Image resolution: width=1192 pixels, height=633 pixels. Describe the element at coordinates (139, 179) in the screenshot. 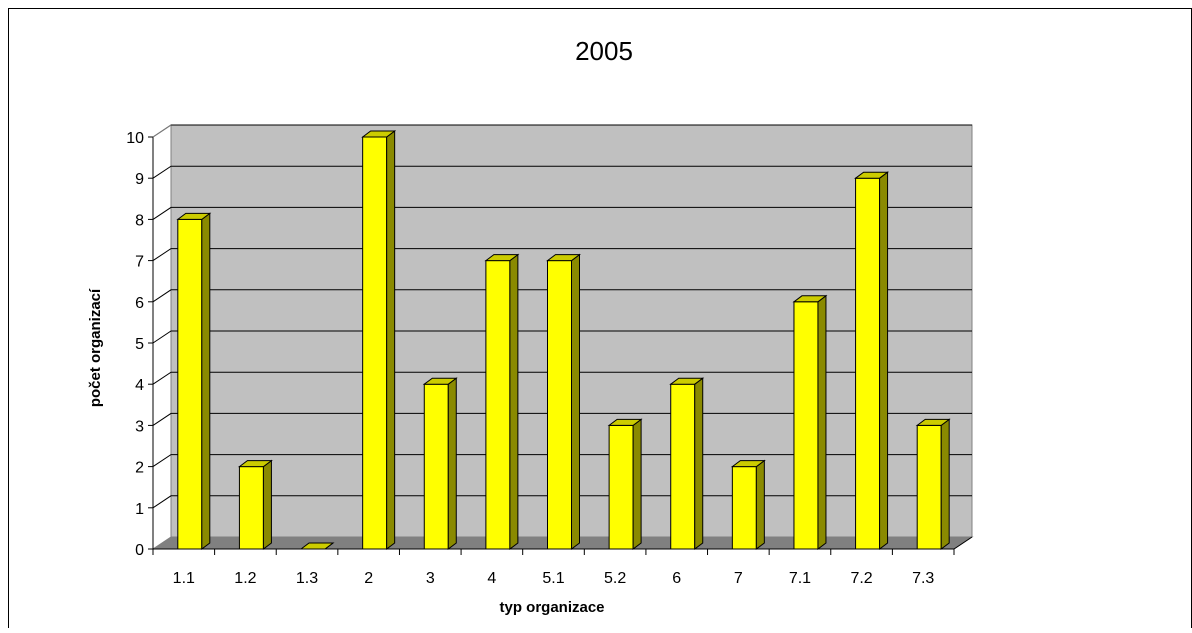

I see `y-tick-label: 9` at that location.